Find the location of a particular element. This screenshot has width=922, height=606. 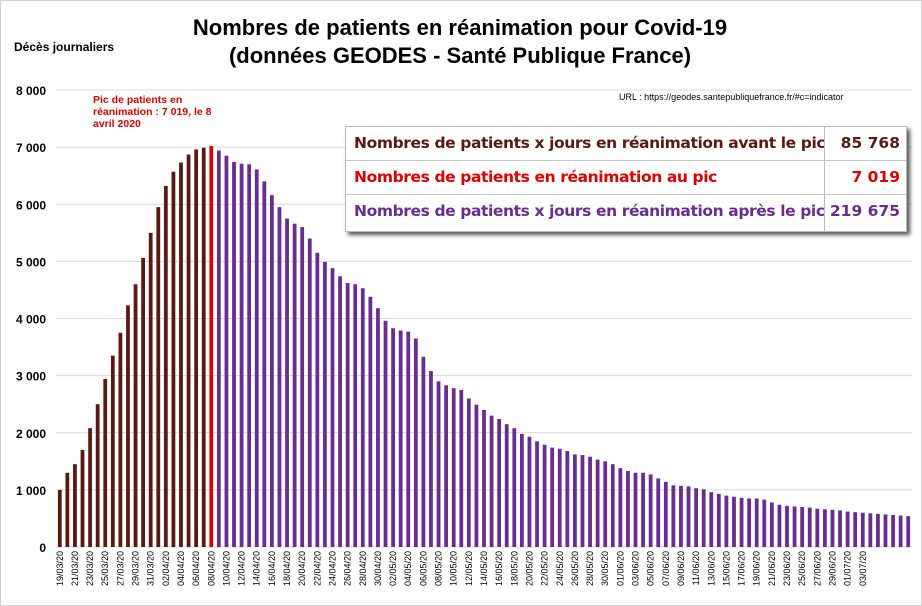

x-tick-label: 21/03/20 is located at coordinates (75, 568).